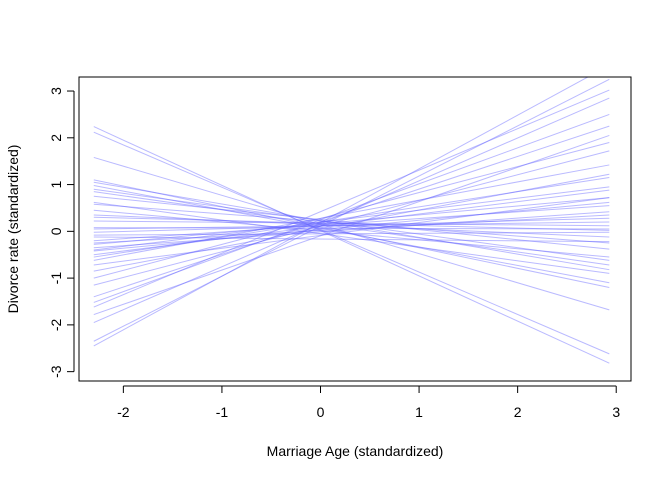 Image resolution: width=672 pixels, height=480 pixels. Describe the element at coordinates (518, 412) in the screenshot. I see `x-tick-label: 2` at that location.